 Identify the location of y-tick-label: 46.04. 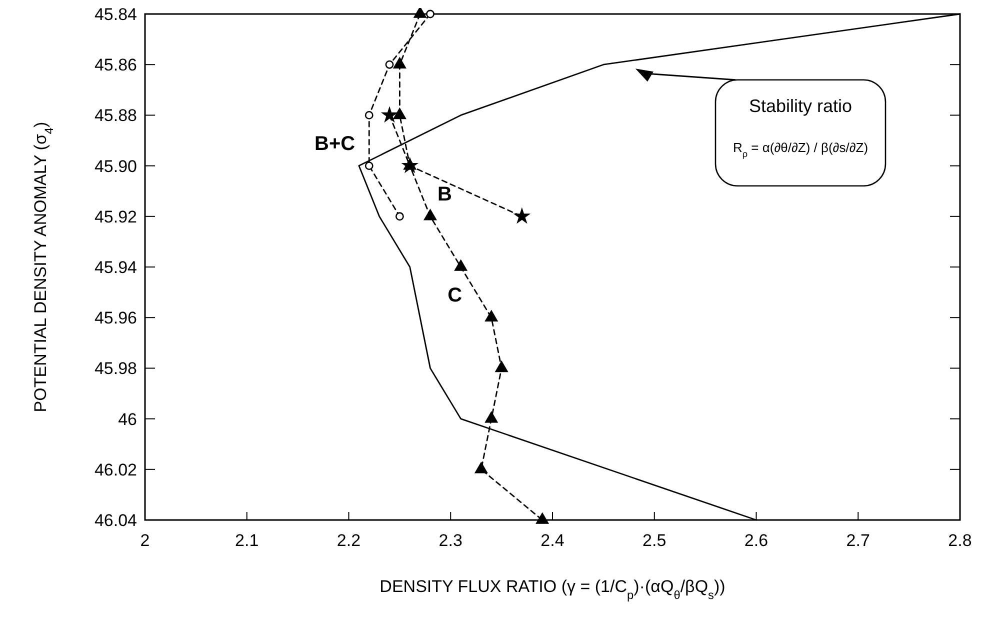
(115, 520).